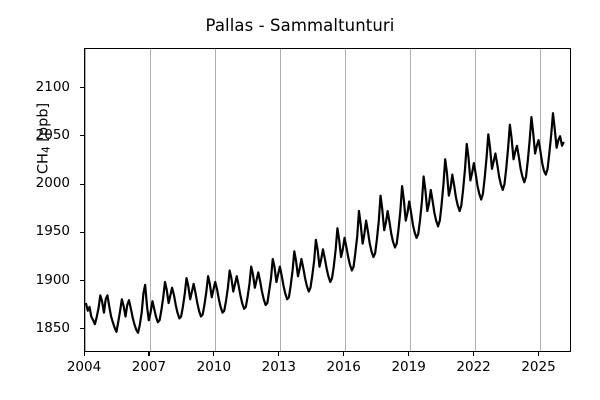 This screenshot has width=600, height=400. Describe the element at coordinates (214, 354) in the screenshot. I see `xtick-mark-2010` at that location.